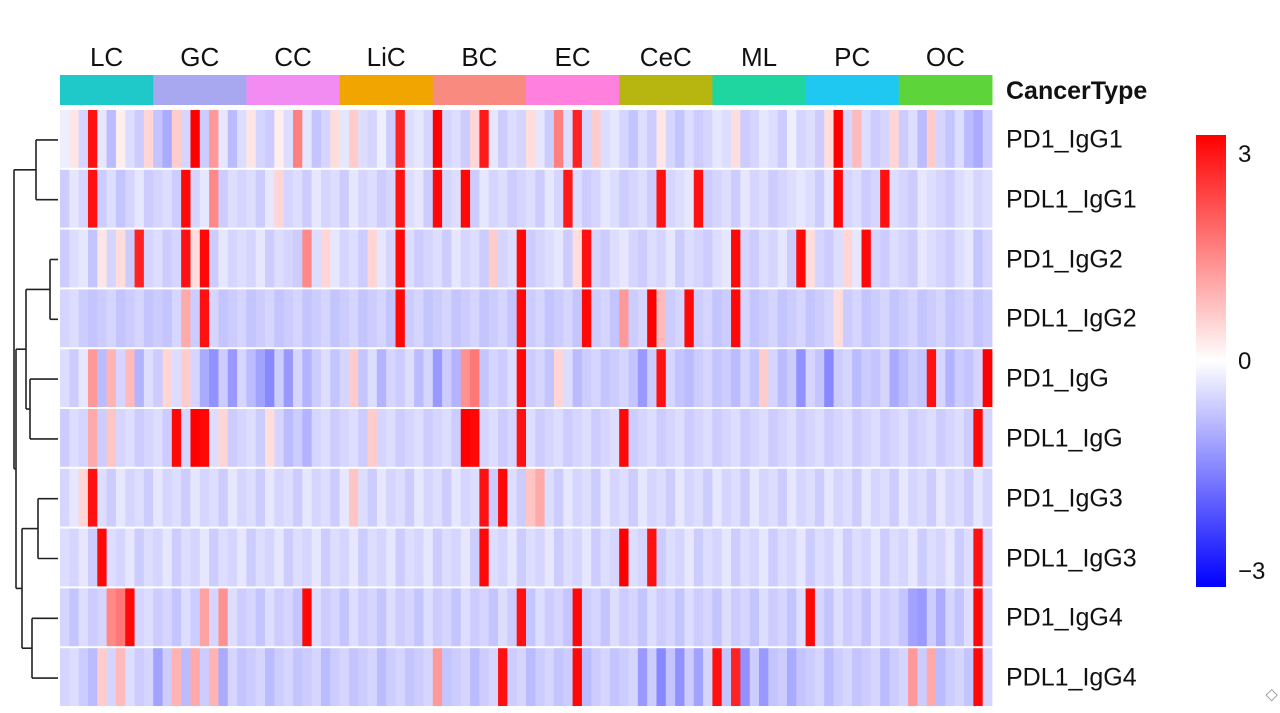 The width and height of the screenshot is (1280, 713). I want to click on legend-mid-label: 0, so click(1245, 361).